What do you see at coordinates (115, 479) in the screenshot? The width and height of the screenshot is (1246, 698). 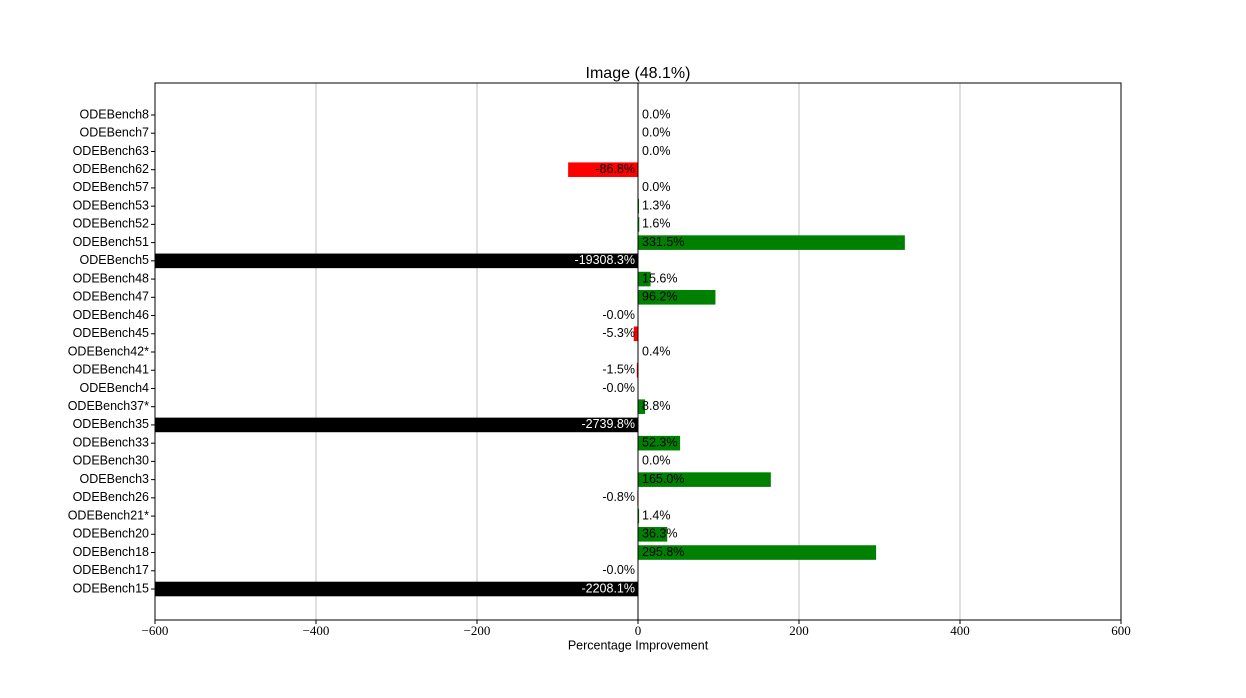 I see `y-tick-label: ODEBench3` at bounding box center [115, 479].